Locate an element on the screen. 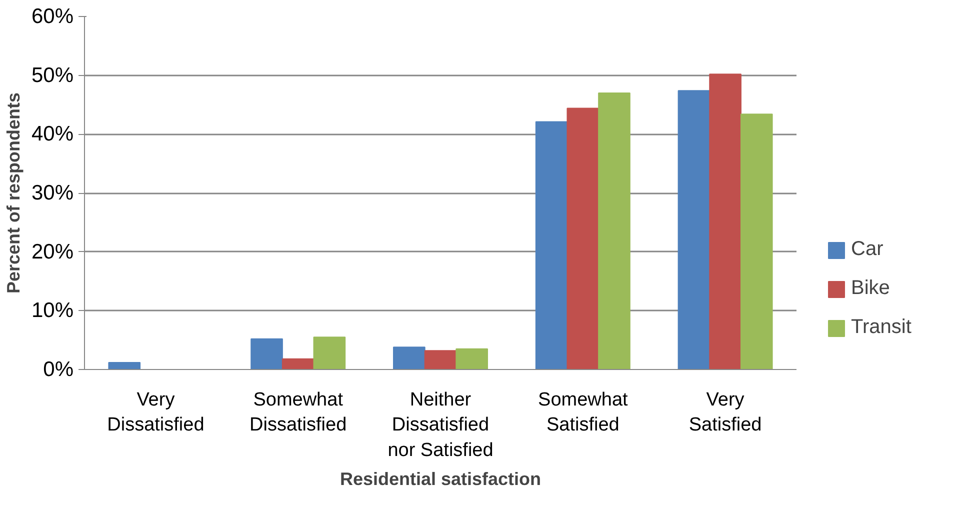  x-tick-label: Very Dissatisfied is located at coordinates (155, 413).